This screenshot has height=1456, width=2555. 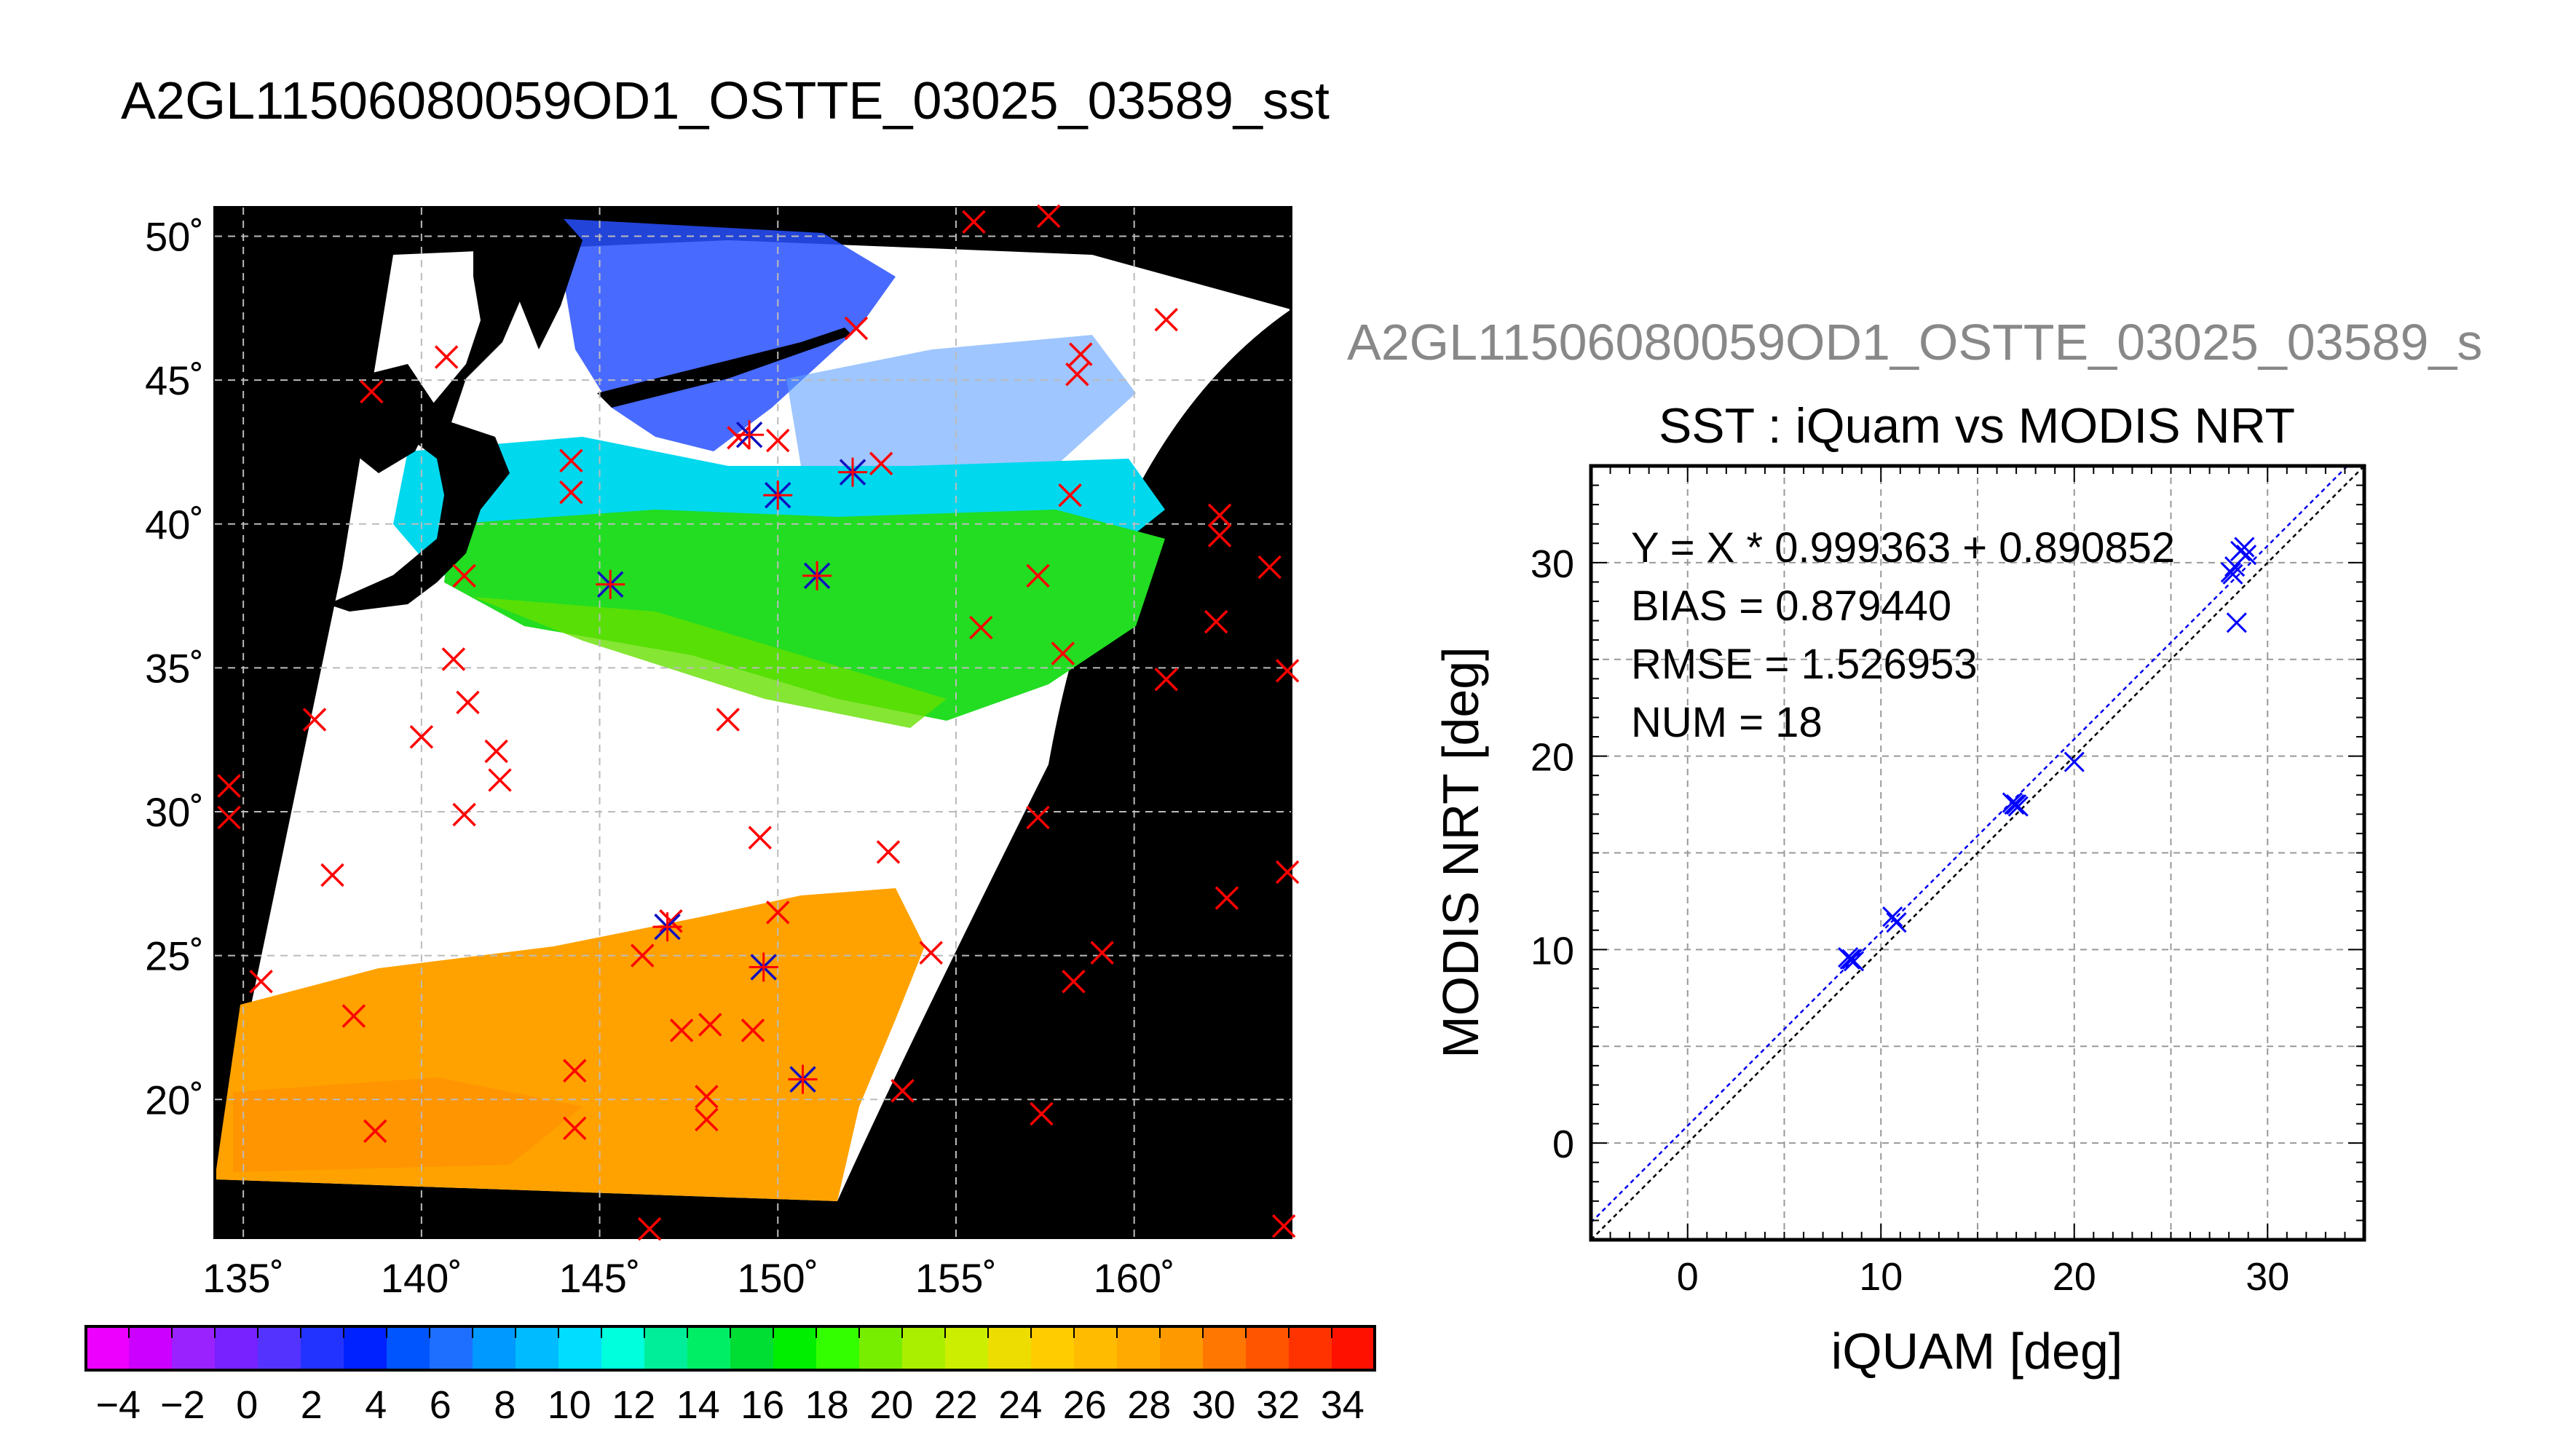 I want to click on colorbar, so click(x=730, y=1348).